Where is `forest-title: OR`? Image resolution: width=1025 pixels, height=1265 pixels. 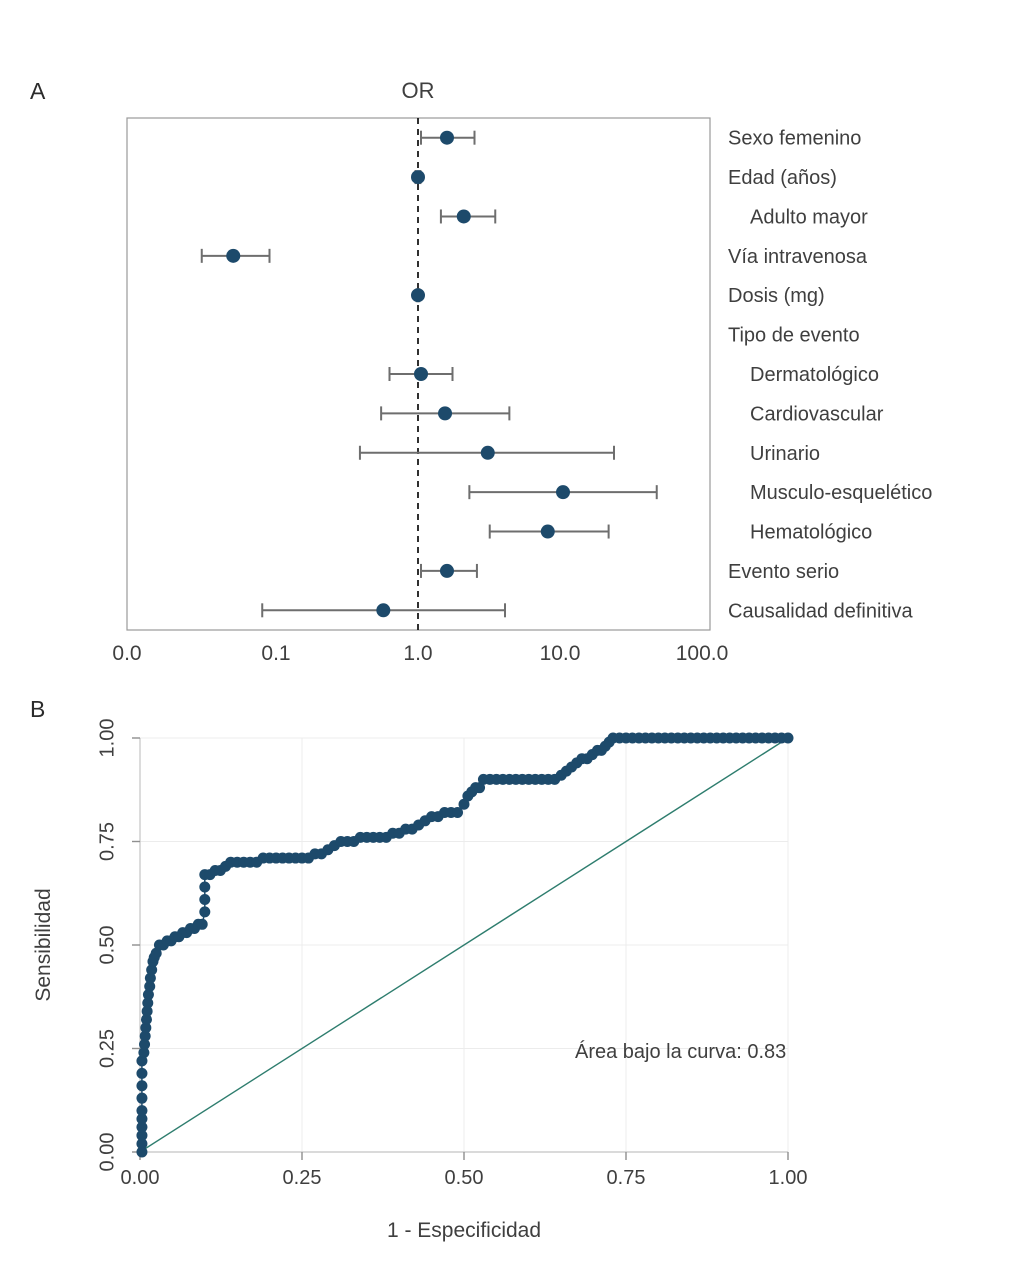 forest-title: OR is located at coordinates (418, 90).